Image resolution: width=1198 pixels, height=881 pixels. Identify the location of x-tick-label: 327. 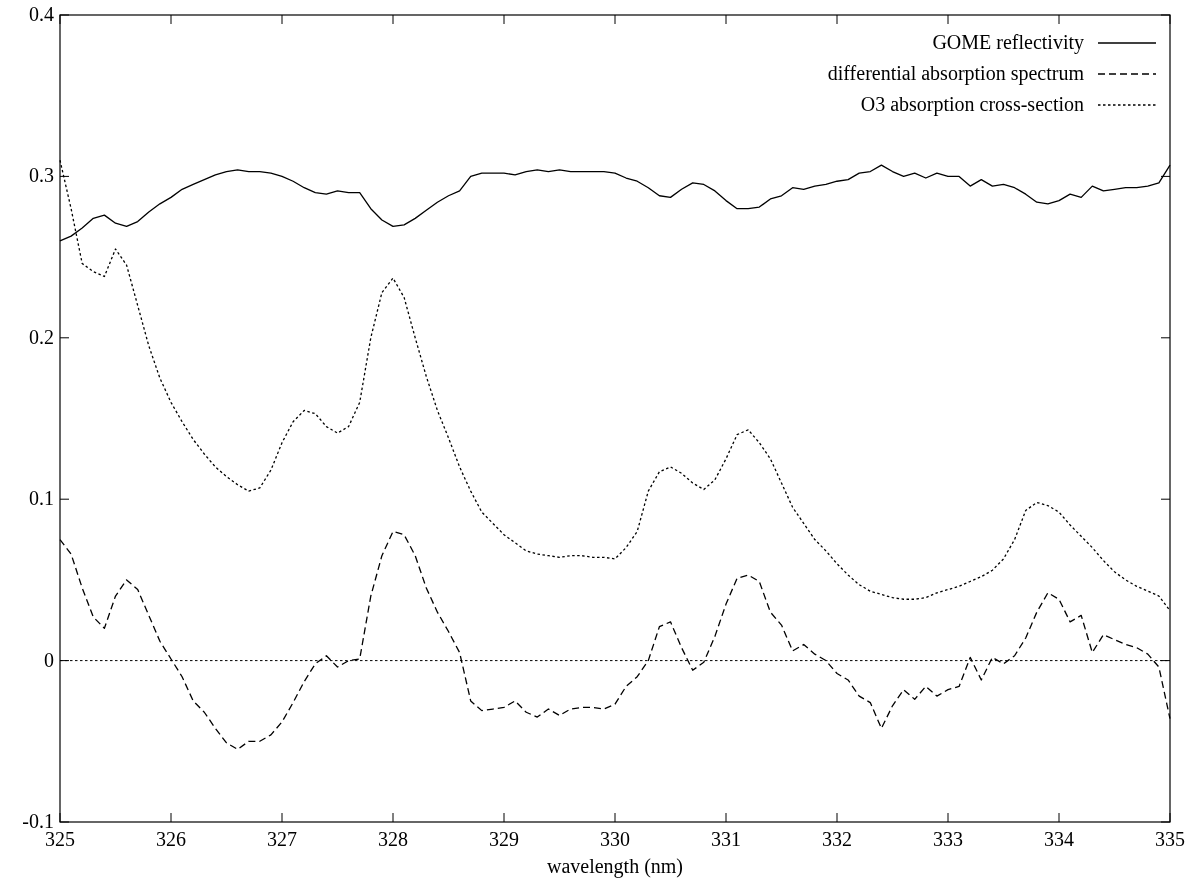
(282, 839).